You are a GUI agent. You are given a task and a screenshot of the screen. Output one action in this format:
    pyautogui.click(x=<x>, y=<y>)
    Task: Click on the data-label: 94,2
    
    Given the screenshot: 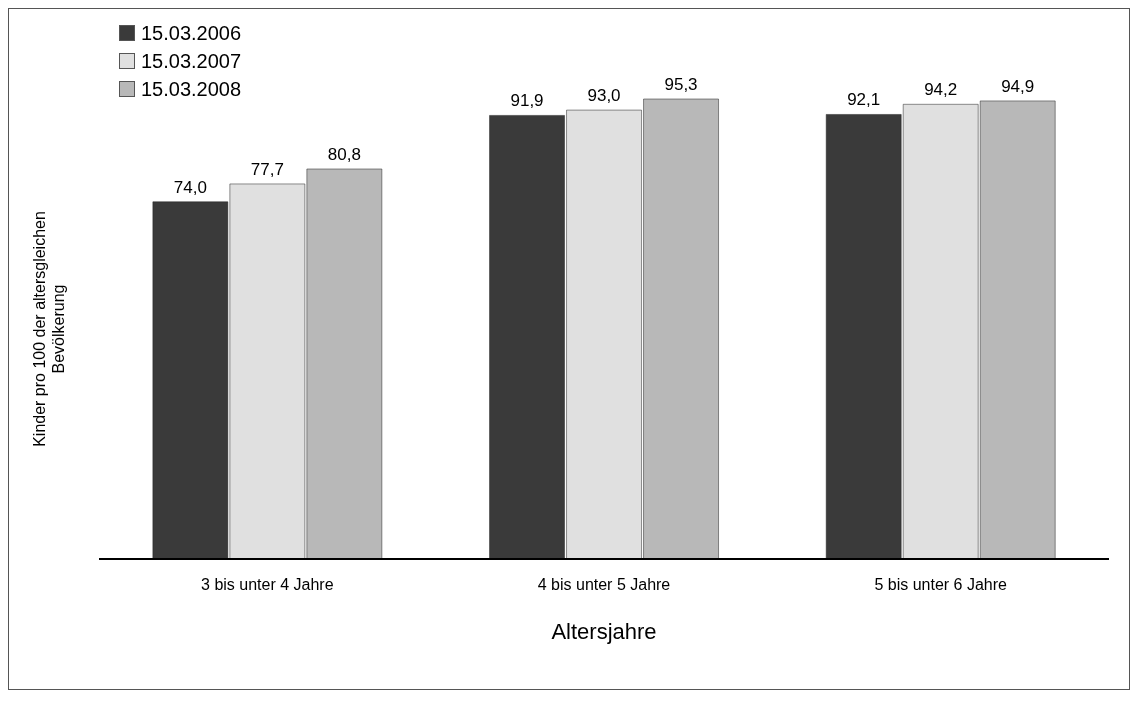 What is the action you would take?
    pyautogui.click(x=941, y=90)
    